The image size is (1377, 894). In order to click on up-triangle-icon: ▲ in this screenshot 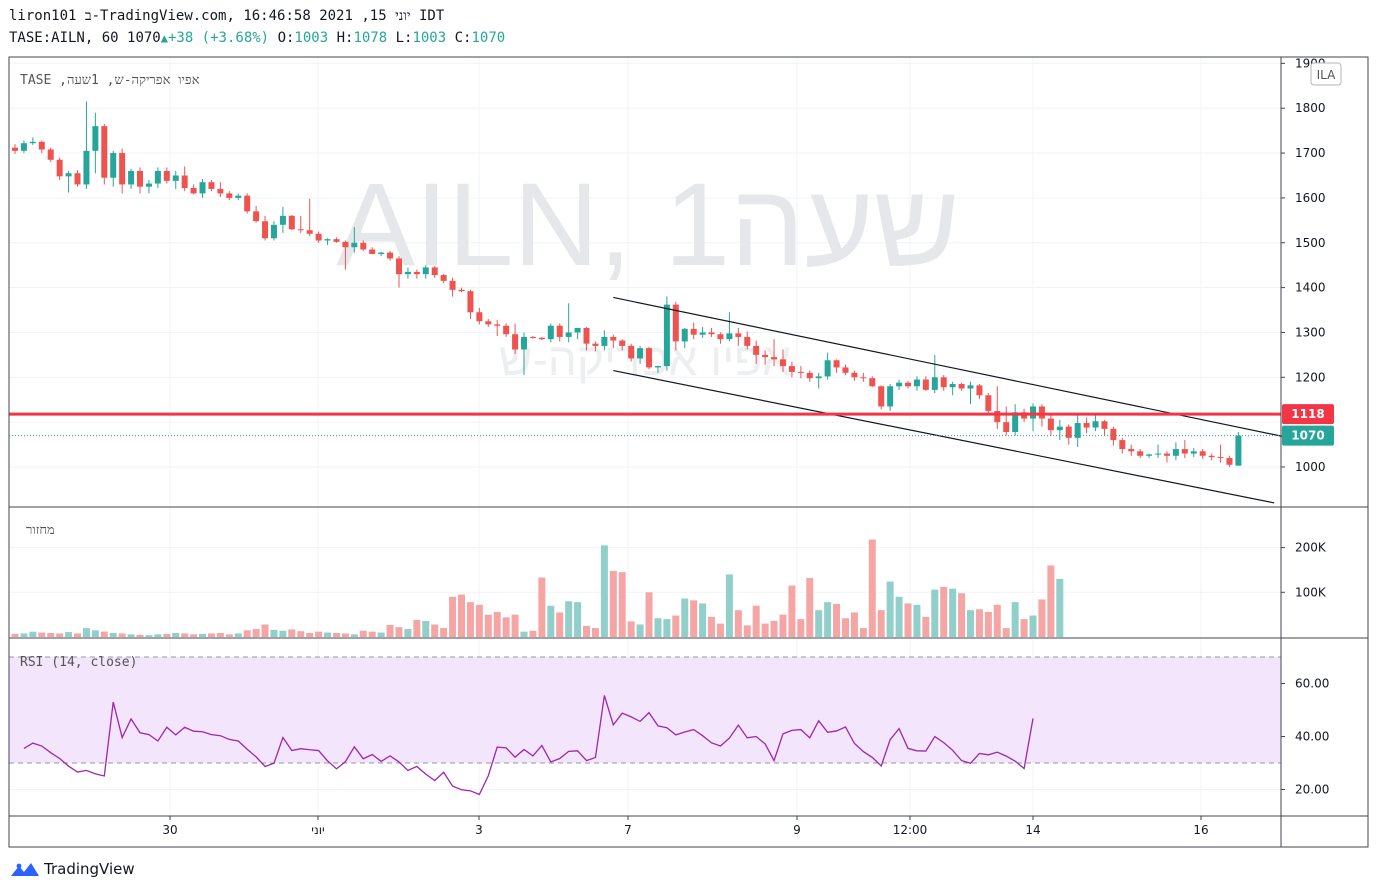, I will do `click(164, 38)`.